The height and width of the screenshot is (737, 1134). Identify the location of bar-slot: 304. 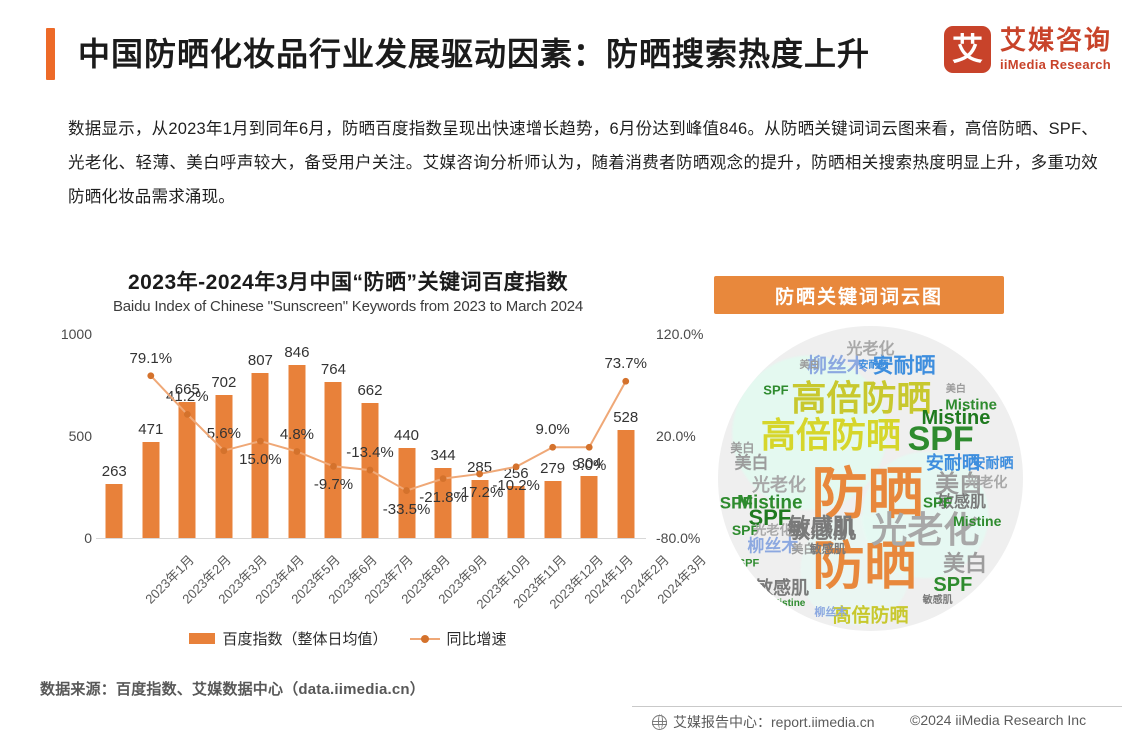
(589, 436).